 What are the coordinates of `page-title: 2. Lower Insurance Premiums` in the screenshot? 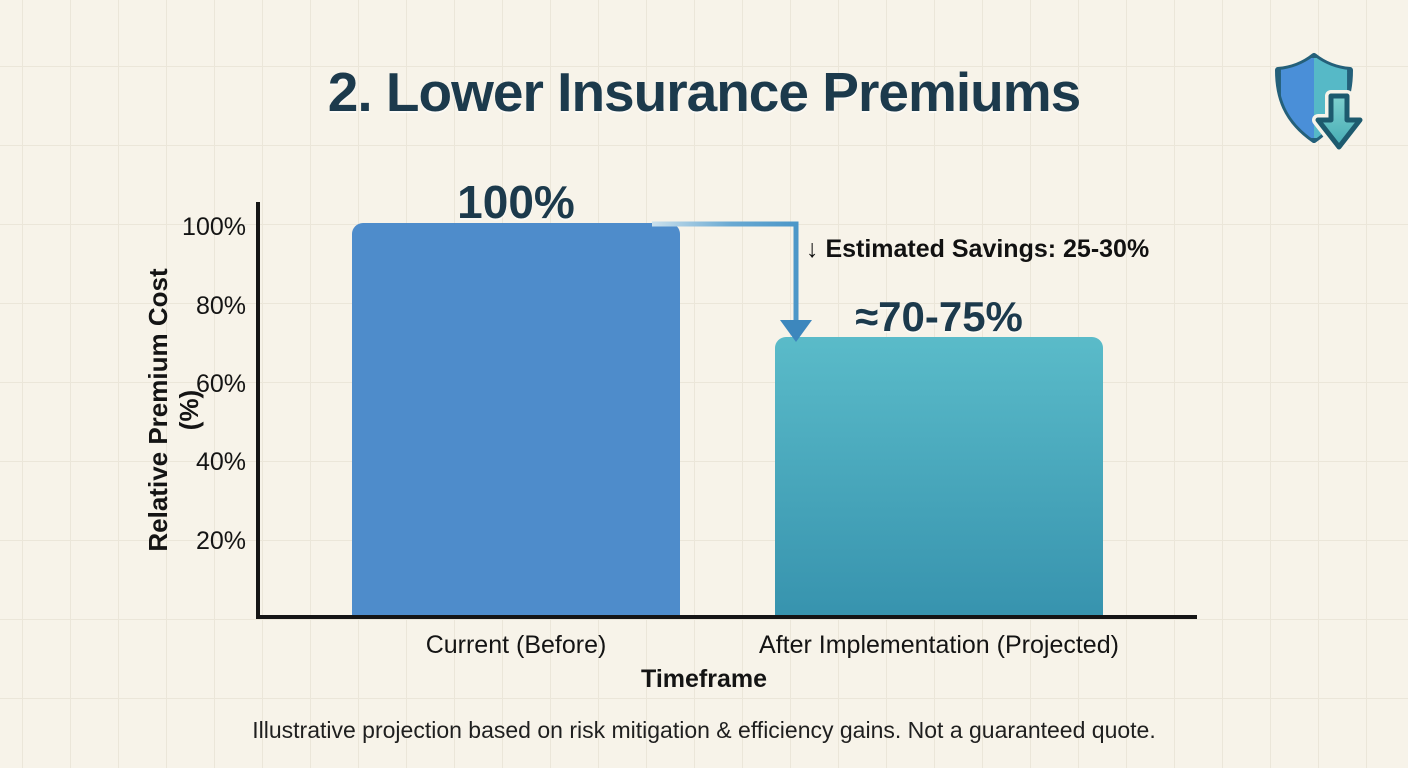 It's located at (704, 92).